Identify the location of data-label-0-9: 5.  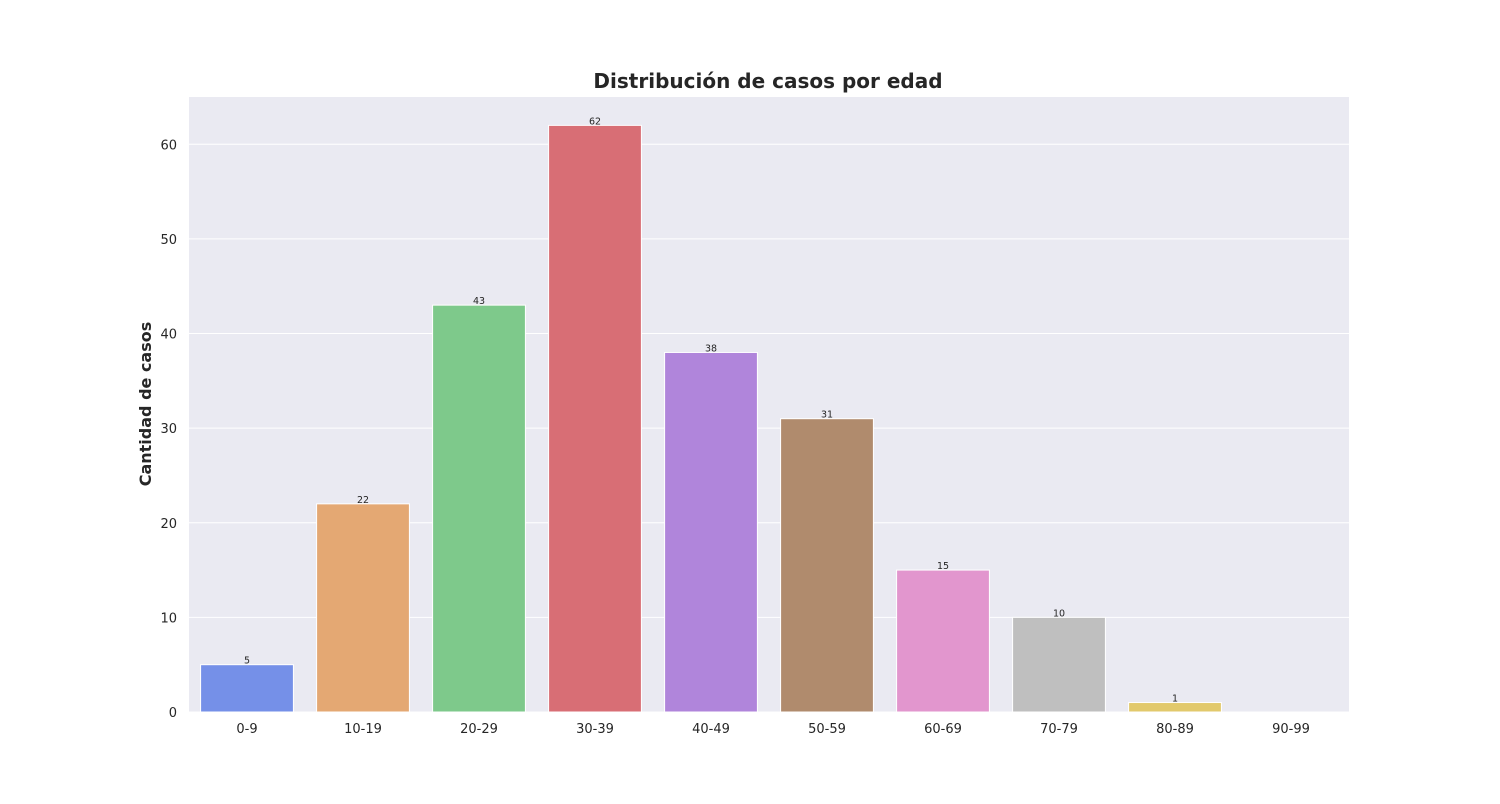
(247, 661).